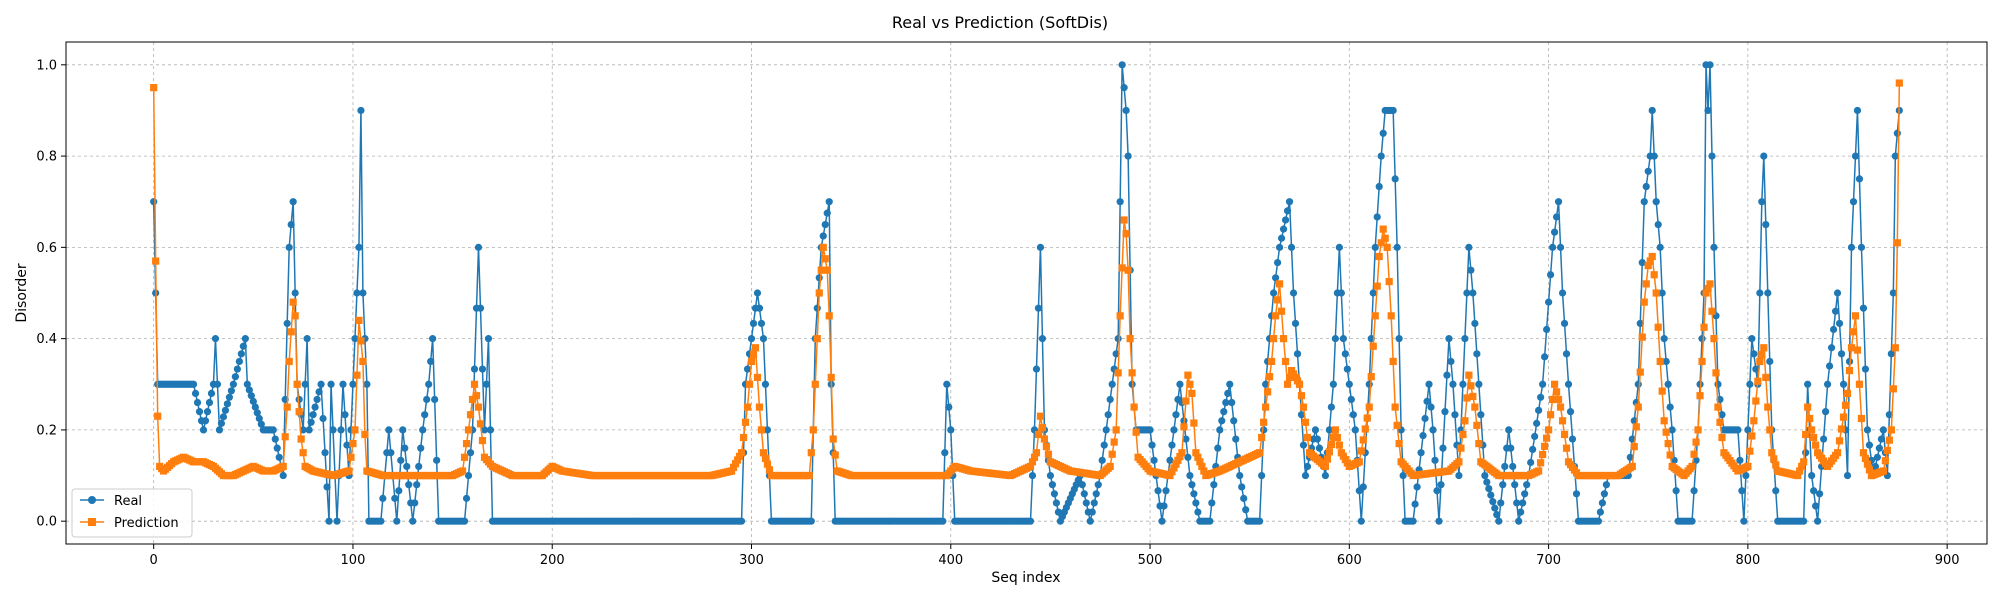 The height and width of the screenshot is (600, 2000). I want to click on legend-prediction-label: Prediction, so click(146, 523).